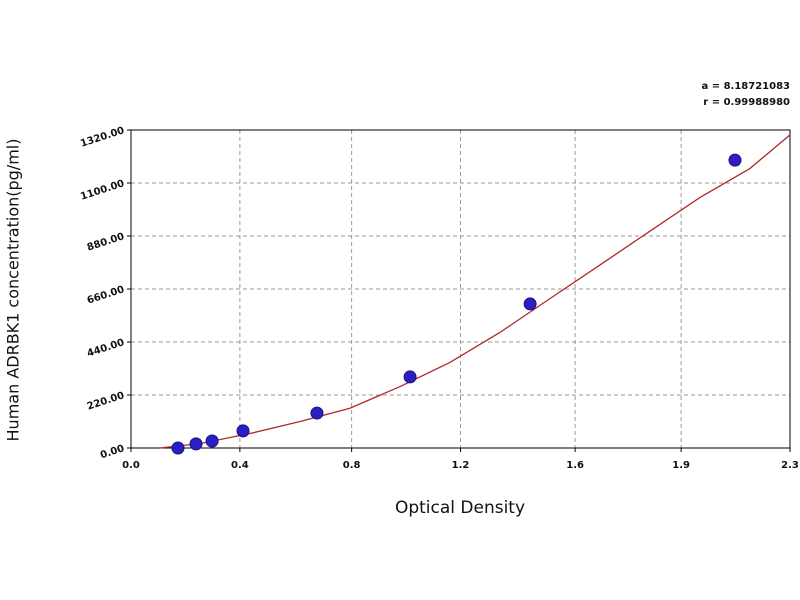 This screenshot has width=800, height=600. I want to click on x-tick-label: 1.2, so click(461, 465).